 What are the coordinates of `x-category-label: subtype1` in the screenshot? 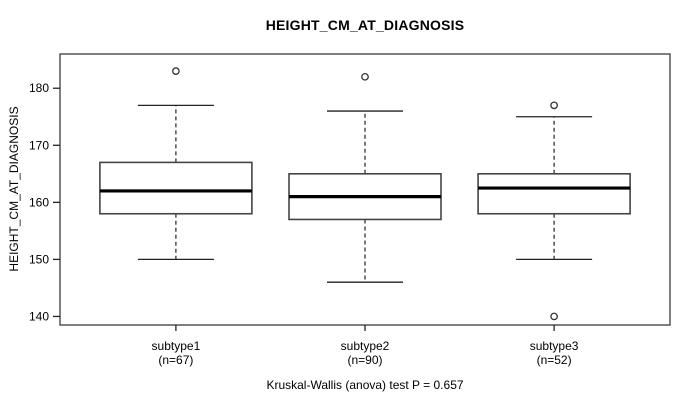 It's located at (176, 346).